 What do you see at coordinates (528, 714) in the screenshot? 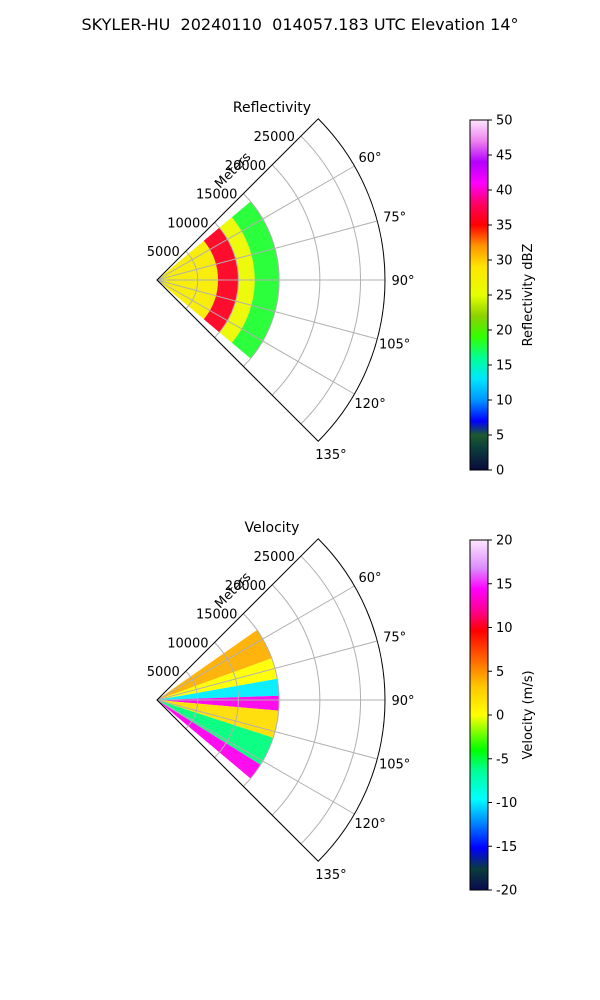
I see `colorbar-label: Velocity (m/s)` at bounding box center [528, 714].